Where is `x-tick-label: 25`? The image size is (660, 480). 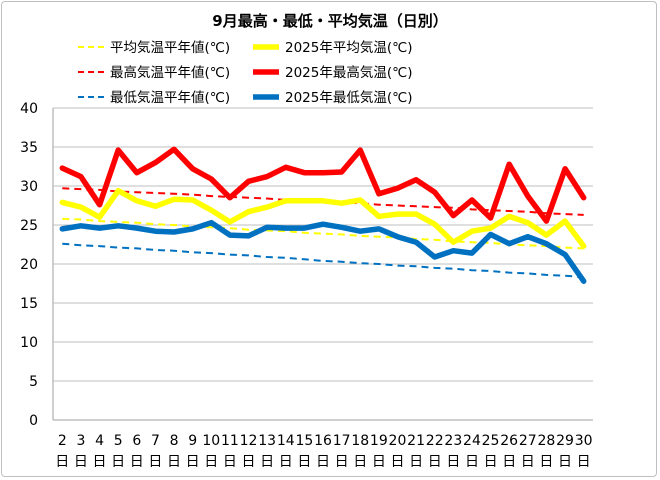 x-tick-label: 25 is located at coordinates (491, 441).